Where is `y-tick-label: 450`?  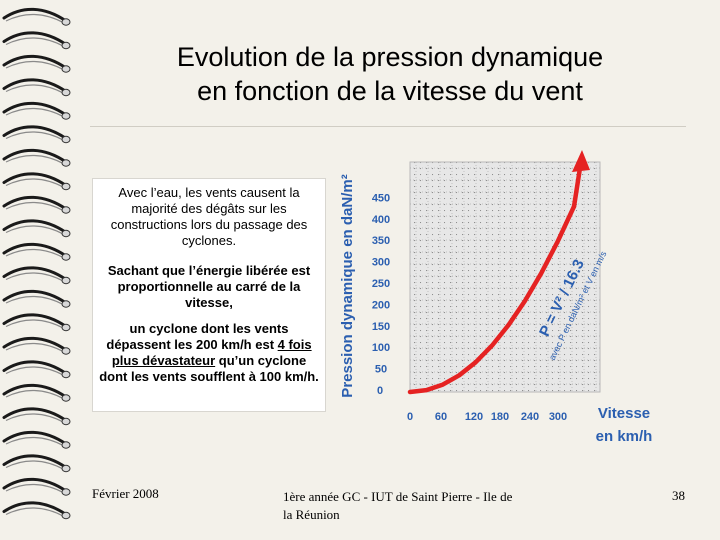 y-tick-label: 450 is located at coordinates (381, 198).